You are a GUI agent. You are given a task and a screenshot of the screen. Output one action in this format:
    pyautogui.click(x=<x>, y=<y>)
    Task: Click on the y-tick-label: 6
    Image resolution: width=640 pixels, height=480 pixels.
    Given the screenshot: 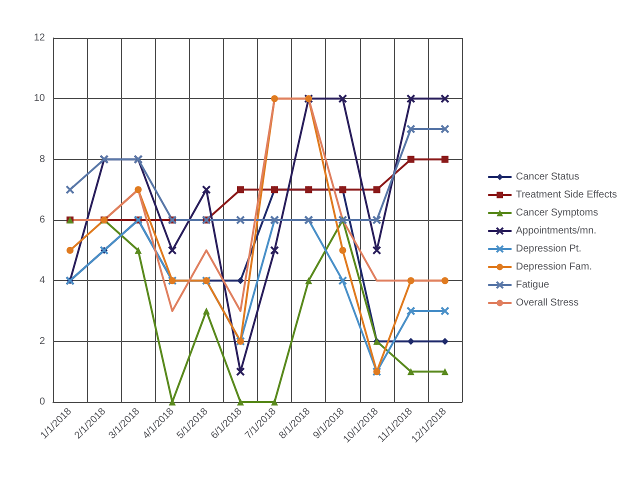 What is the action you would take?
    pyautogui.click(x=42, y=220)
    